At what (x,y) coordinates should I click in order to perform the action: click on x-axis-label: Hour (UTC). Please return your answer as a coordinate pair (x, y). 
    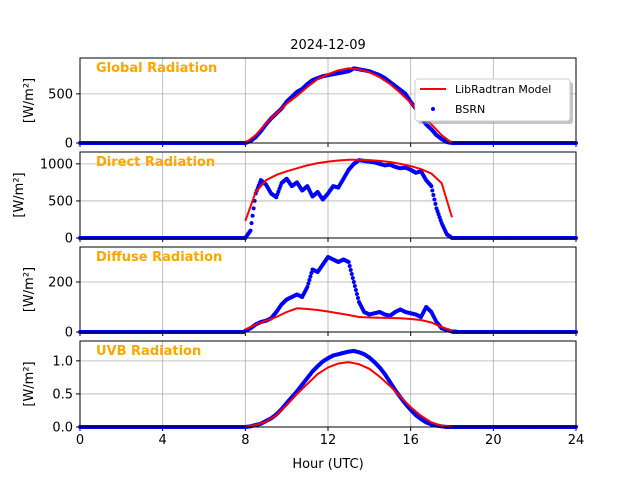
    Looking at the image, I should click on (327, 464).